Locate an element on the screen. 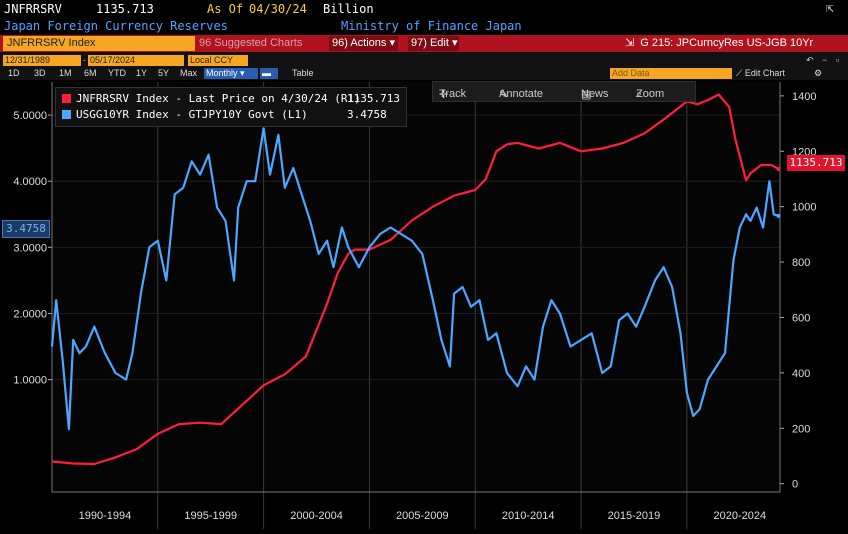 This screenshot has height=534, width=848. period-1m: 1M is located at coordinates (65, 73).